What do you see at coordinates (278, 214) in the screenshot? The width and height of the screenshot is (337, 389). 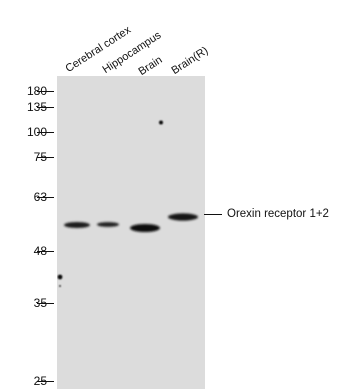 I see `target-label: Orexin receptor 1+2` at bounding box center [278, 214].